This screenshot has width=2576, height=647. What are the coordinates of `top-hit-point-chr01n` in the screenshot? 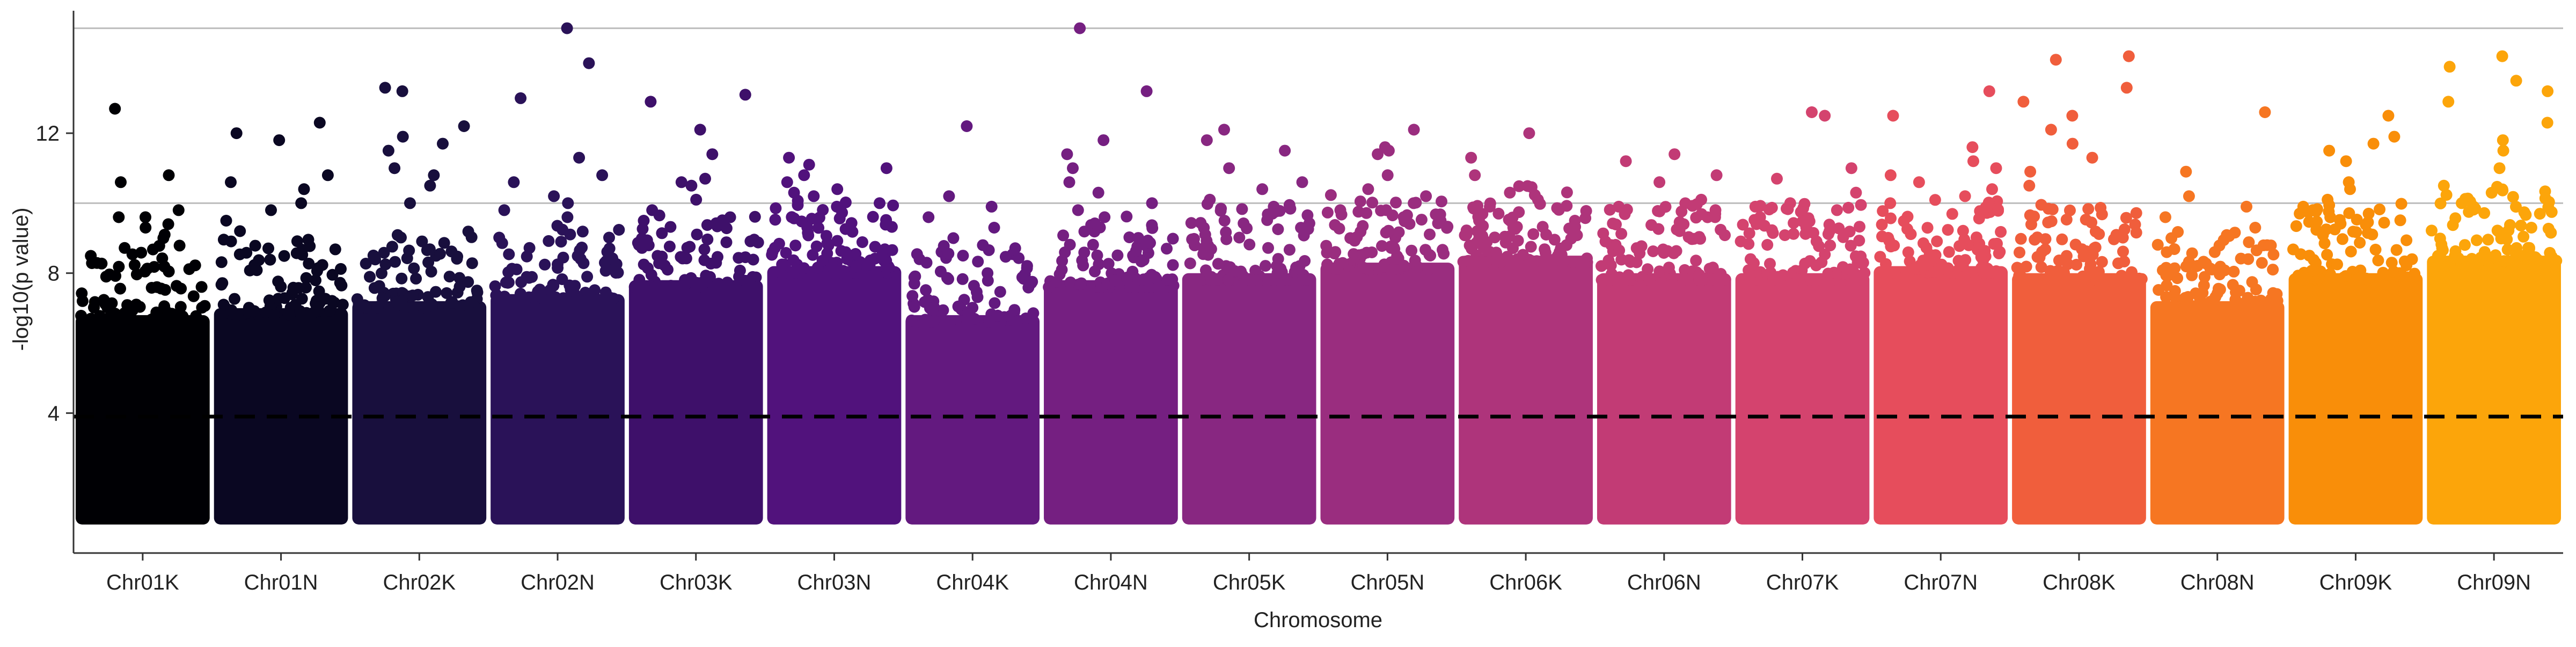 It's located at (226, 221).